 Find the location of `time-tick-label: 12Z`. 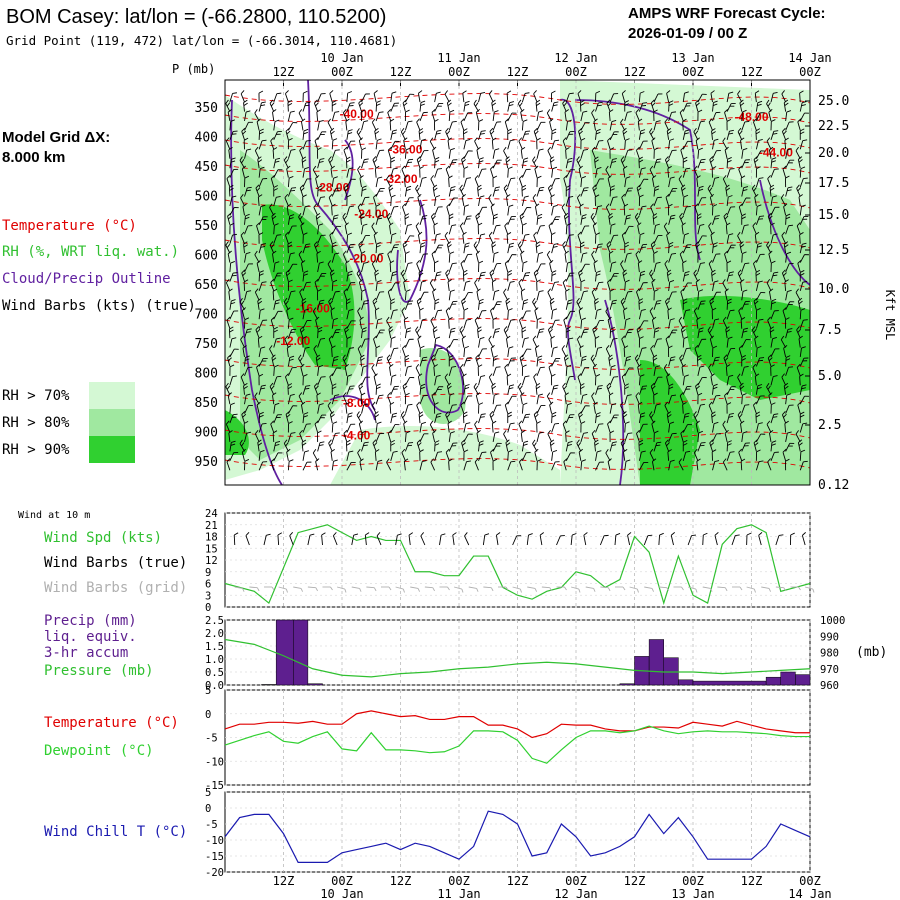

time-tick-label: 12Z is located at coordinates (752, 72).